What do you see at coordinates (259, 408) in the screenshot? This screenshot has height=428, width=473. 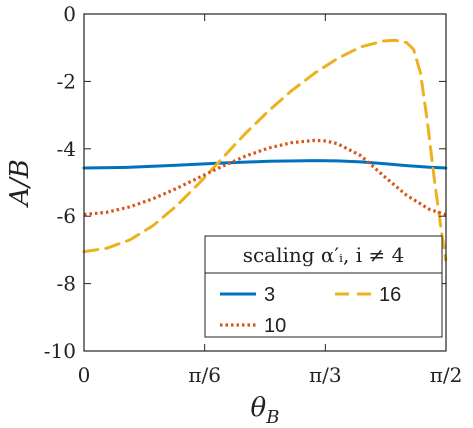 I see `x-axis-label-main: θ` at bounding box center [259, 408].